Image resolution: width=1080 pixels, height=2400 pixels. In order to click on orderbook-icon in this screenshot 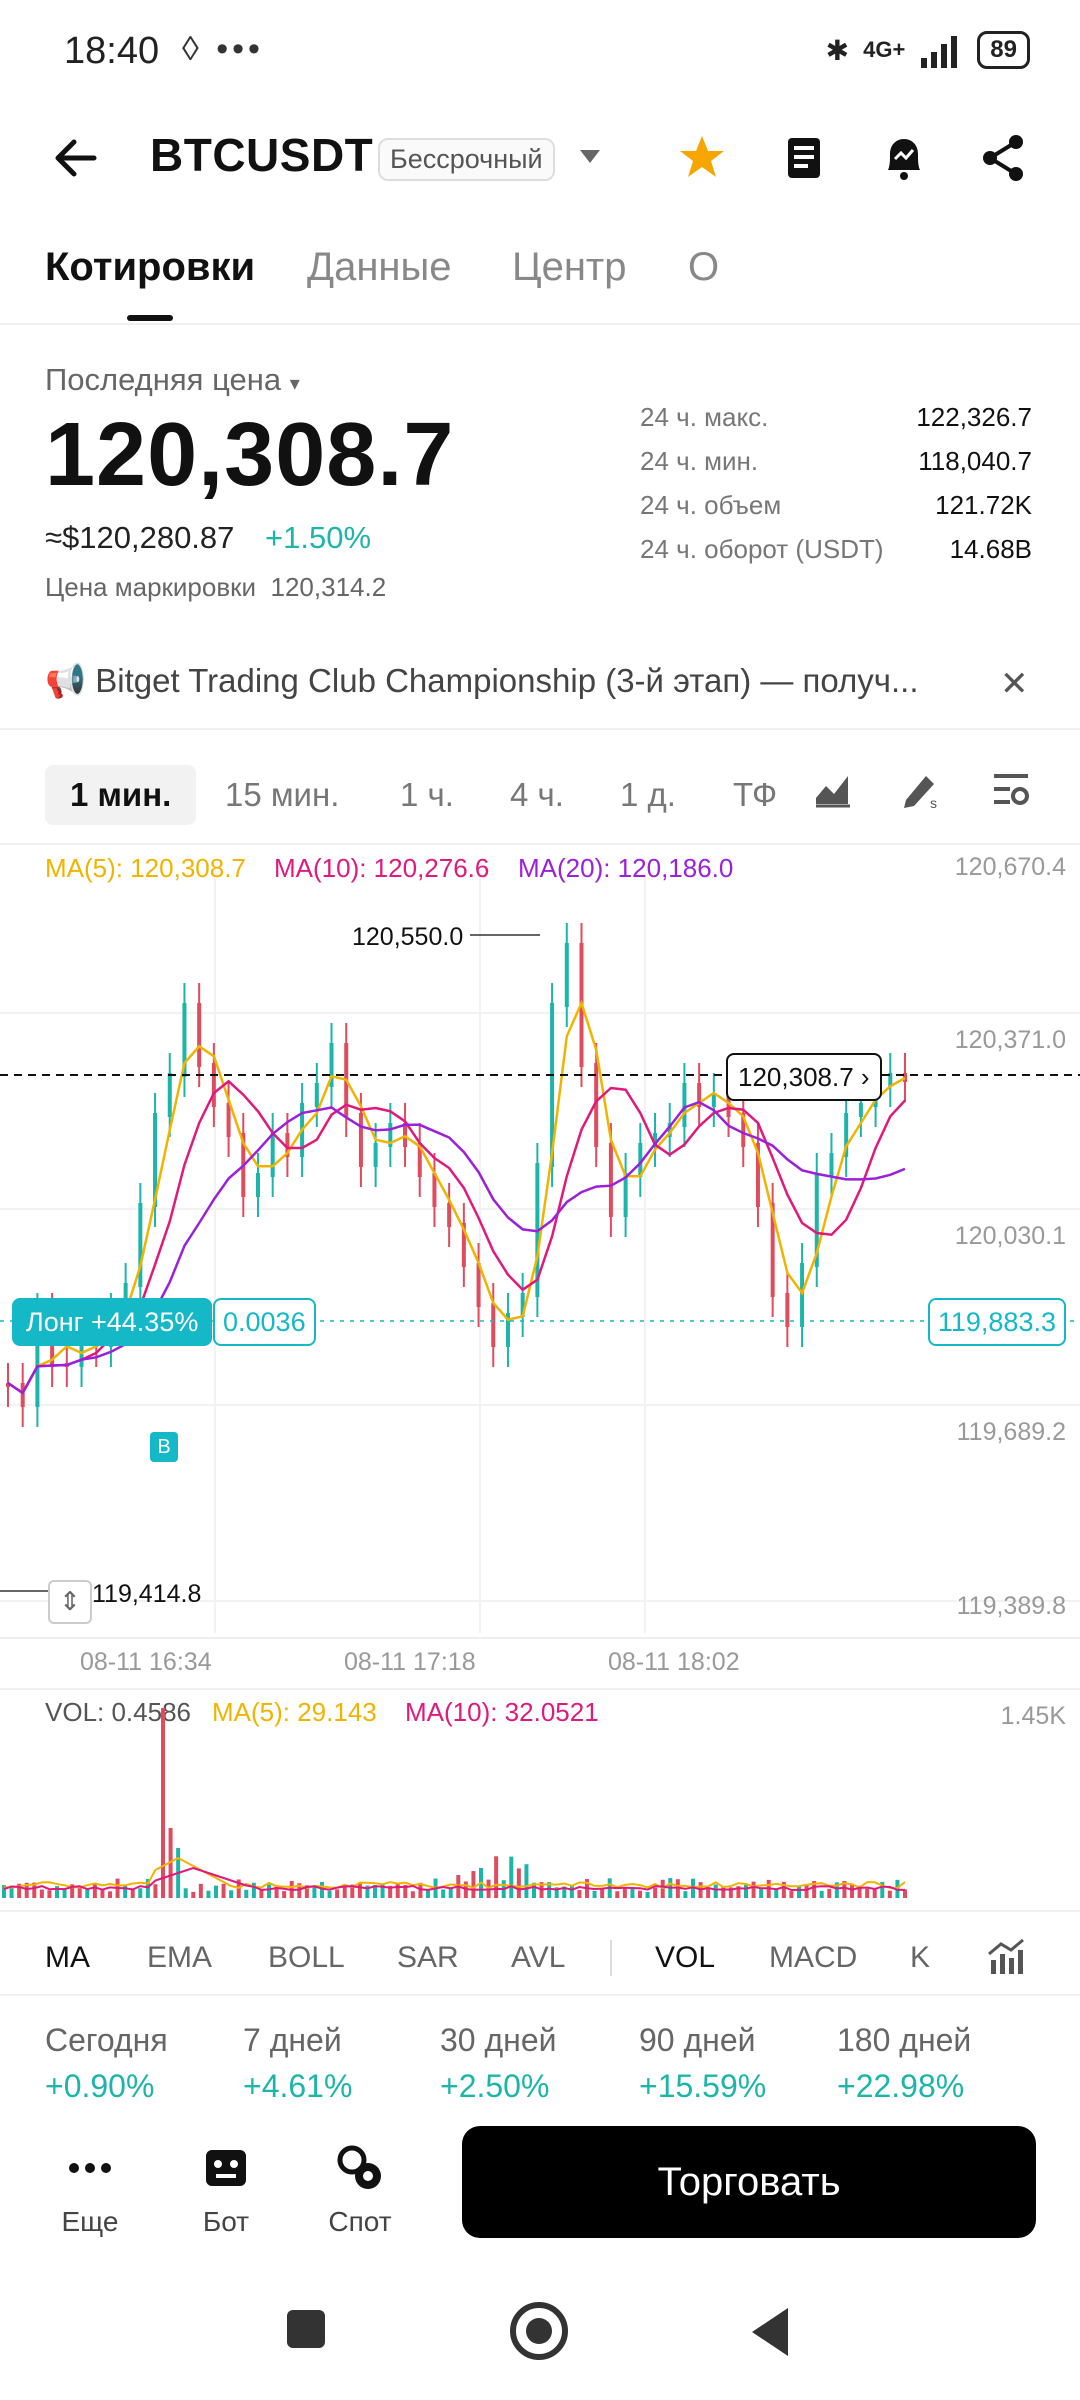, I will do `click(804, 158)`.